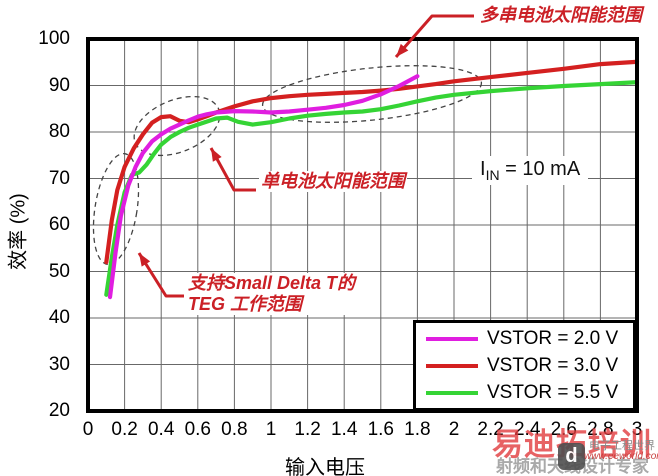 The image size is (658, 476). I want to click on x-tick-label: 3, so click(637, 429).